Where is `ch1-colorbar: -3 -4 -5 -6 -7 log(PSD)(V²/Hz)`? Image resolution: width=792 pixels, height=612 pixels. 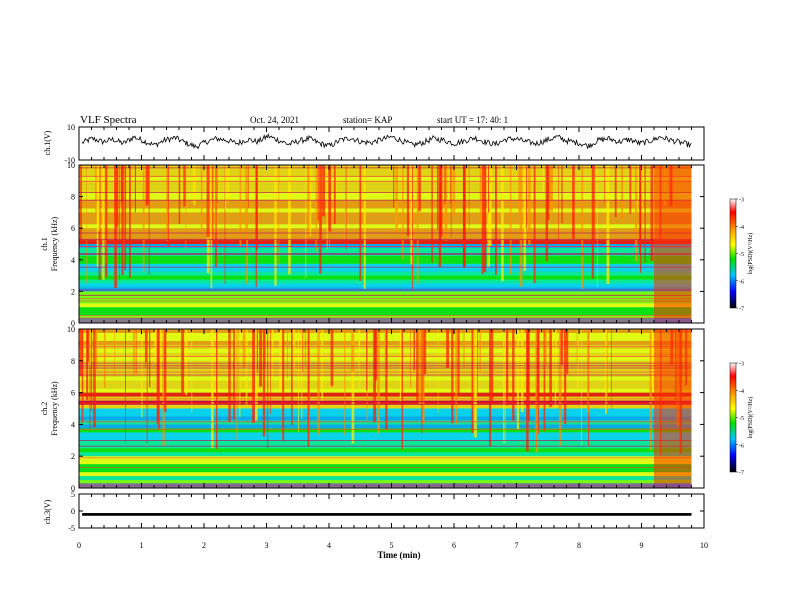 ch1-colorbar: -3 -4 -5 -6 -7 log(PSD)(V²/Hz) is located at coordinates (741, 255).